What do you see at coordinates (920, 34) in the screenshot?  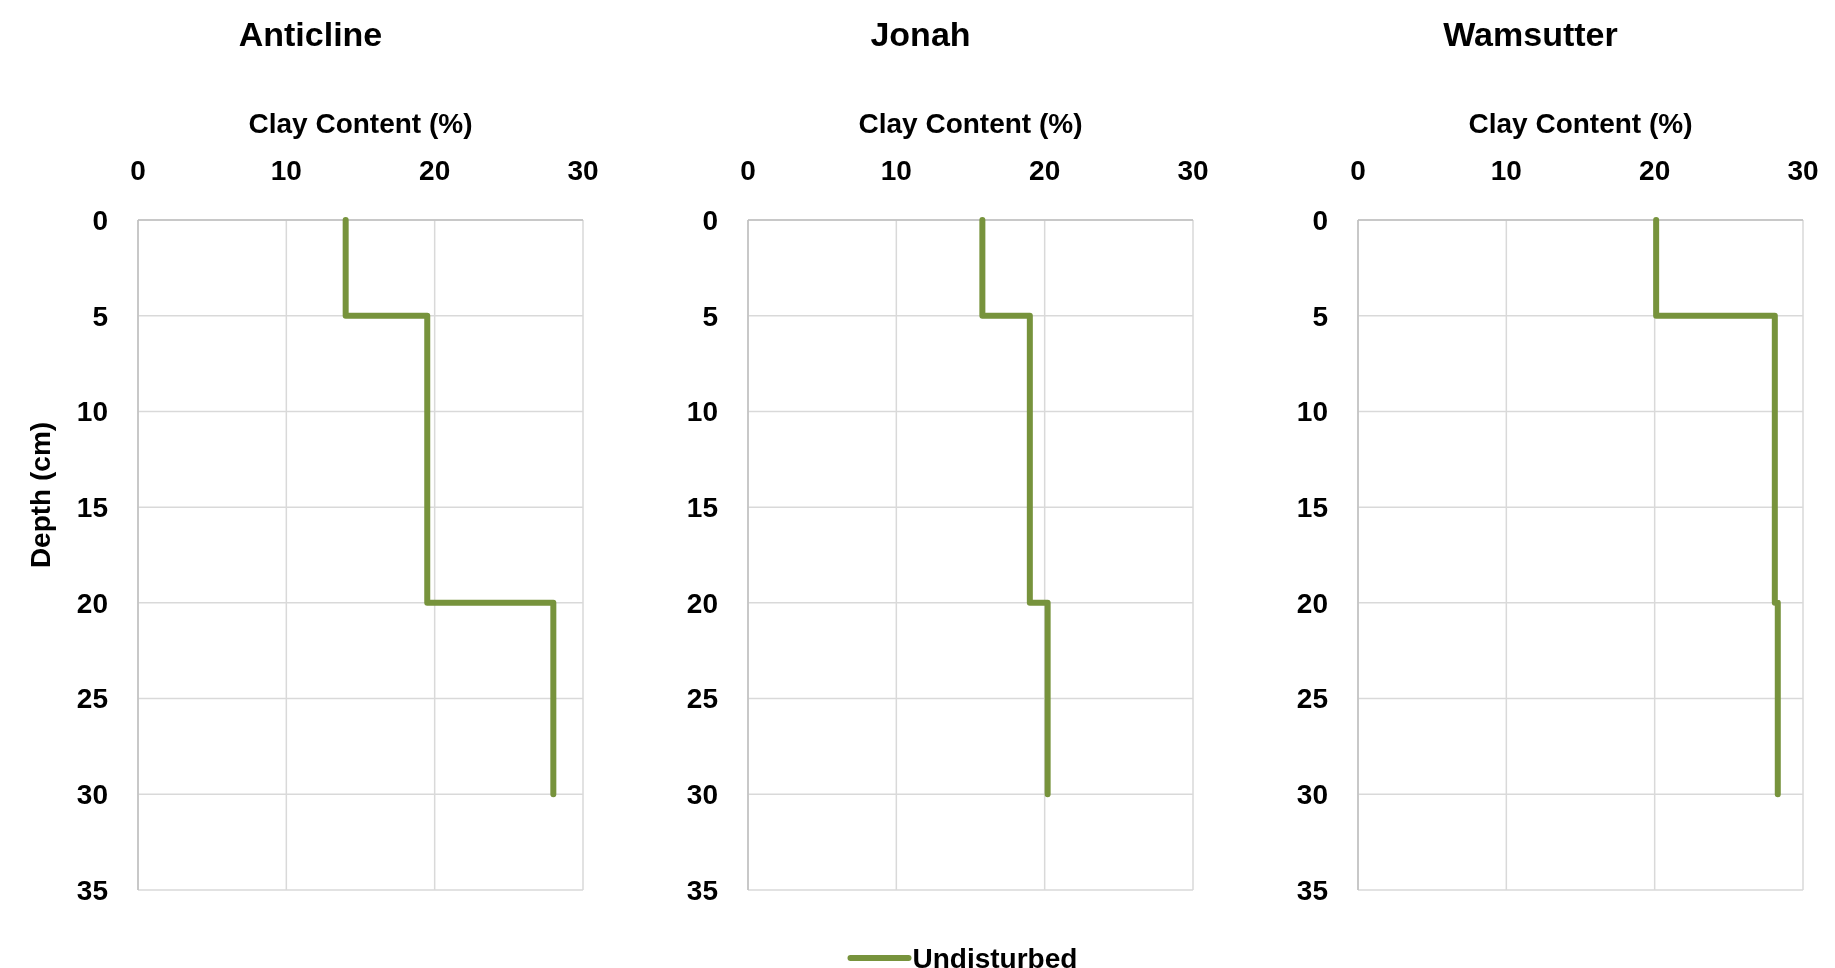 I see `chart-title: Jonah` at bounding box center [920, 34].